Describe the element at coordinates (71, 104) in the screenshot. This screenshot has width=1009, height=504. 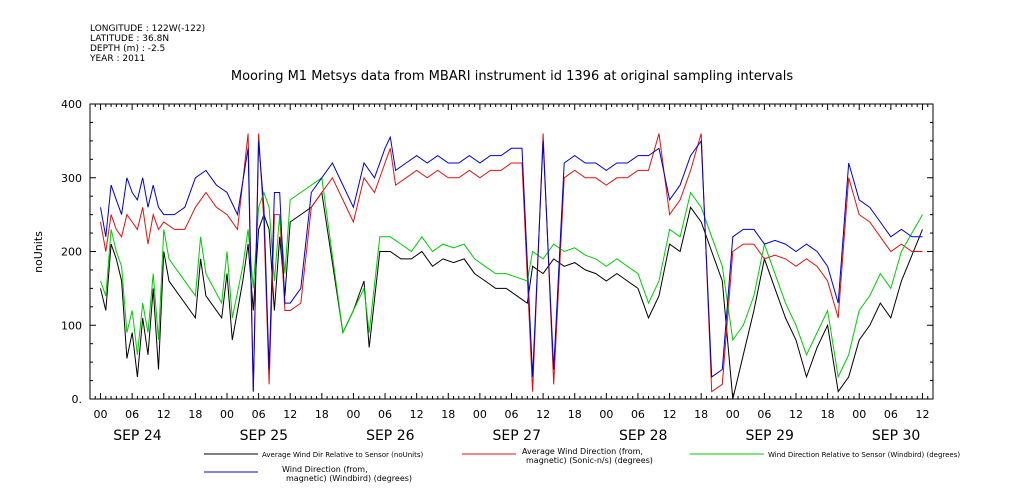
I see `y-tick-label: 400` at that location.